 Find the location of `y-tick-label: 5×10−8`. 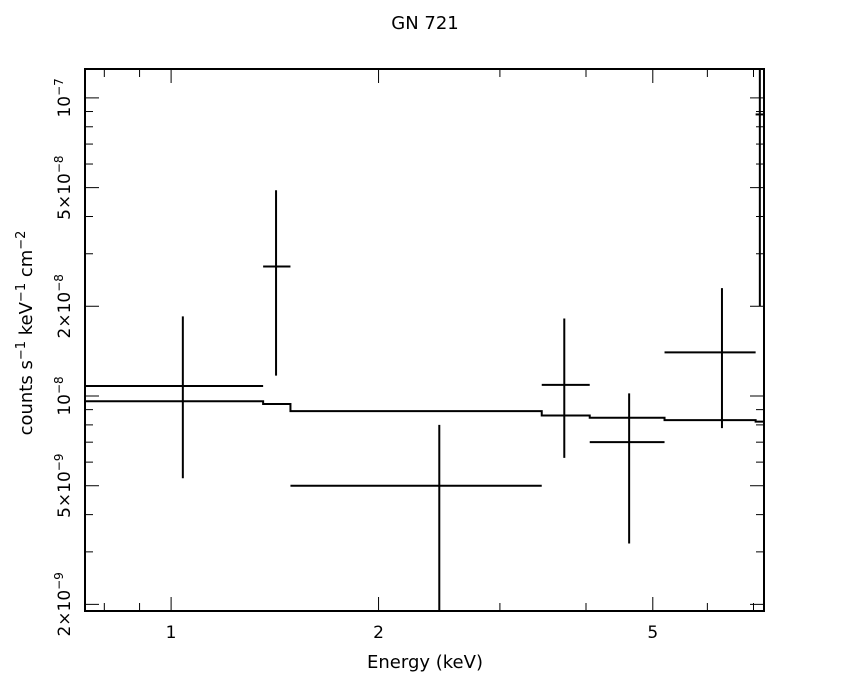

y-tick-label: 5×10−8 is located at coordinates (63, 187).